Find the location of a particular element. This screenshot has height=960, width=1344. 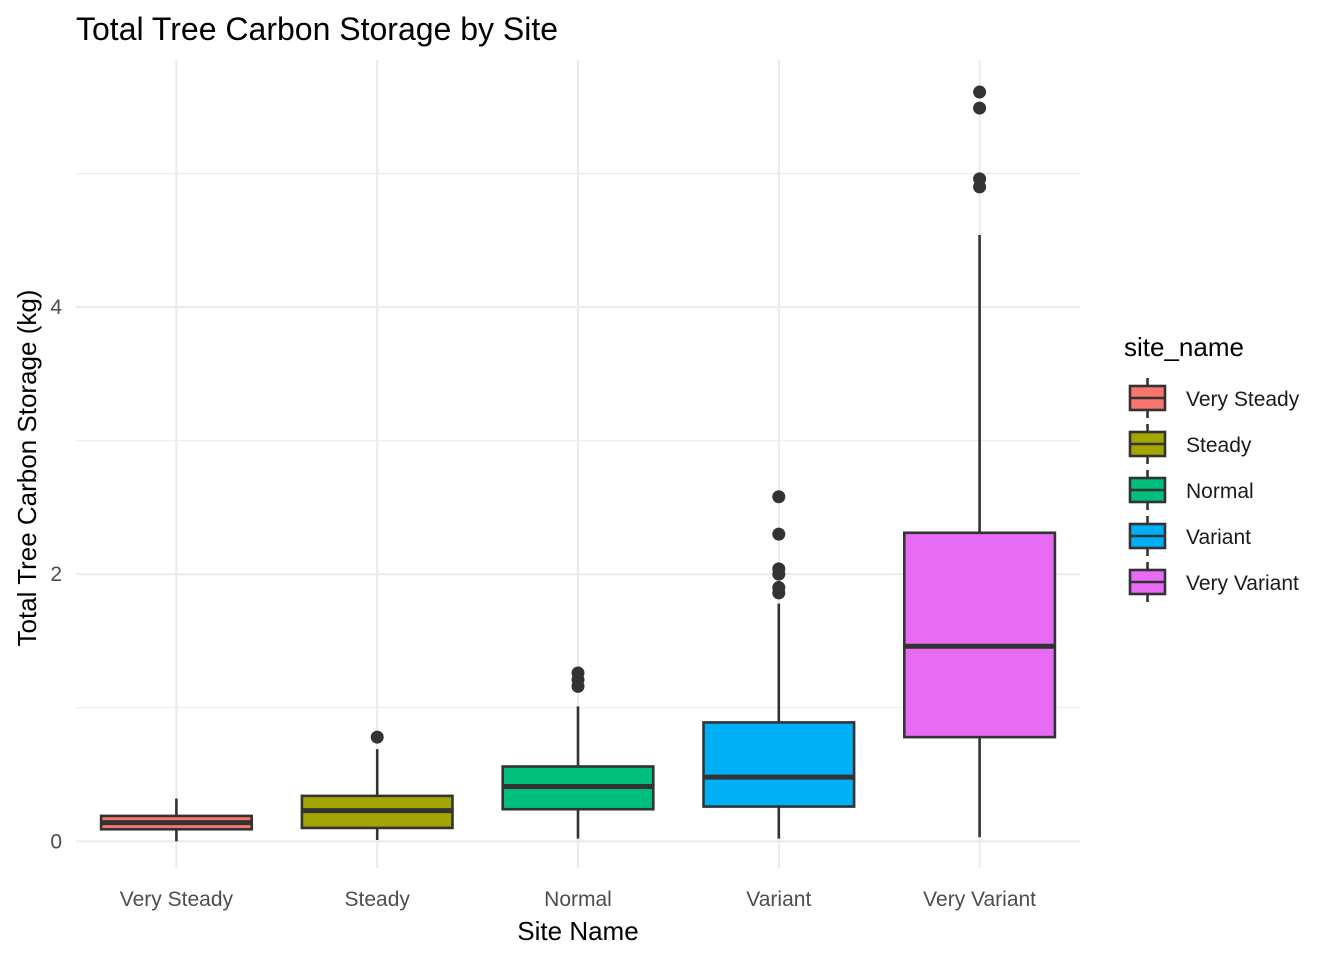

x-axis-title: Site Name is located at coordinates (577, 931).